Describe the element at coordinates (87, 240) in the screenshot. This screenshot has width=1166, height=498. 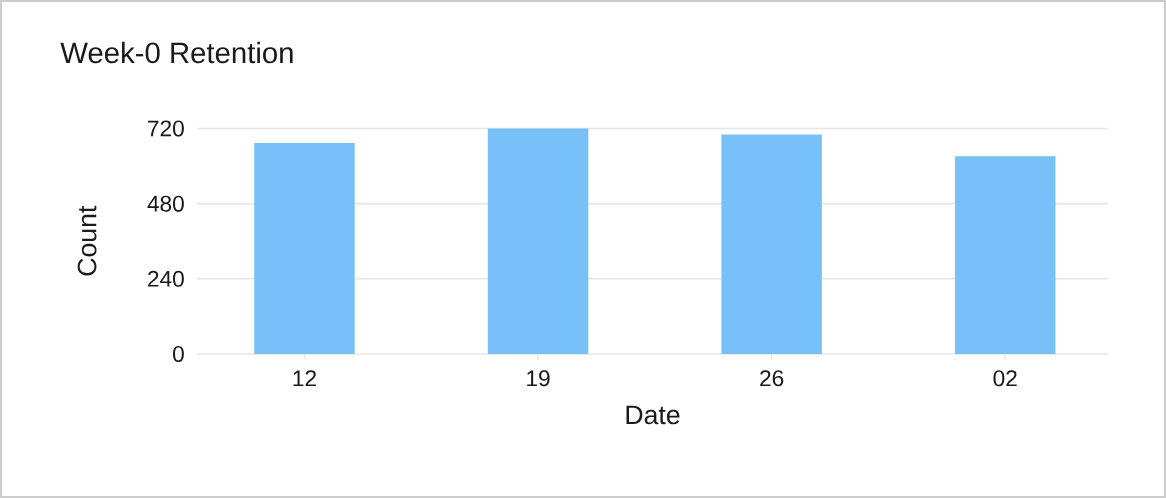
I see `y-axis-title: Count` at that location.